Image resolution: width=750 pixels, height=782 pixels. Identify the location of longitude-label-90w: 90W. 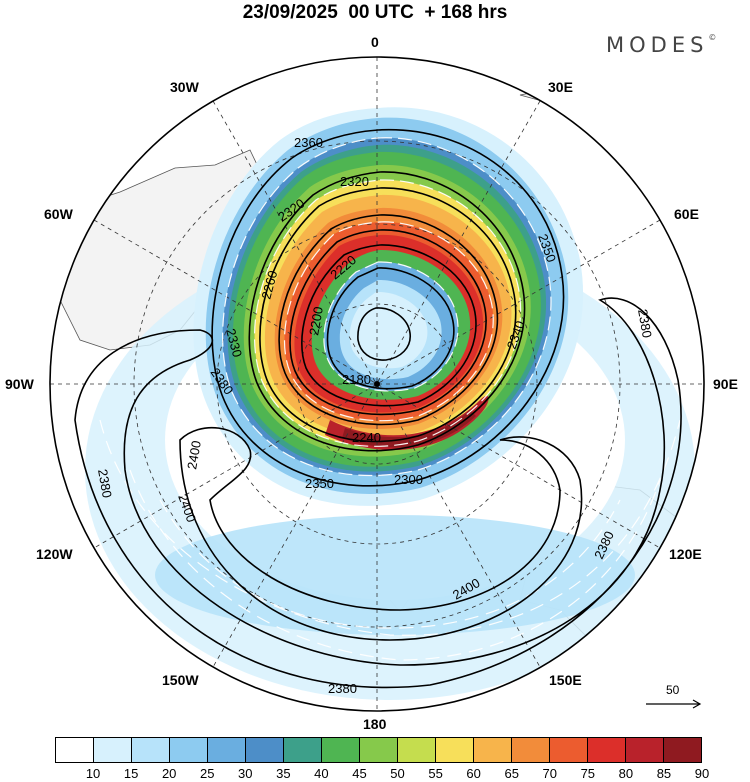
(19, 384).